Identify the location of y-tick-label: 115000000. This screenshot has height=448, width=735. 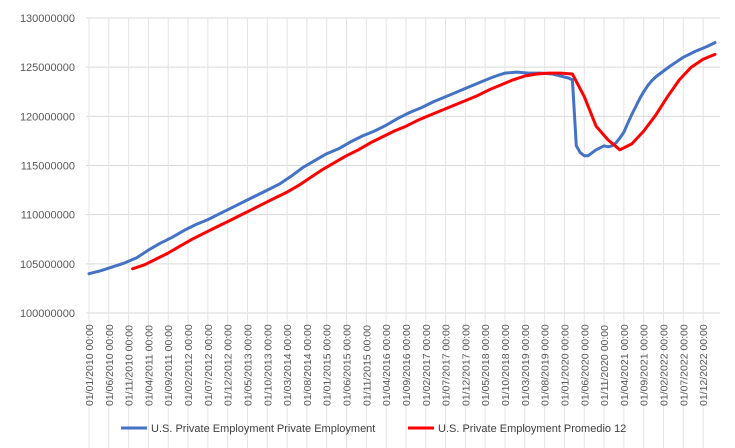
(48, 167).